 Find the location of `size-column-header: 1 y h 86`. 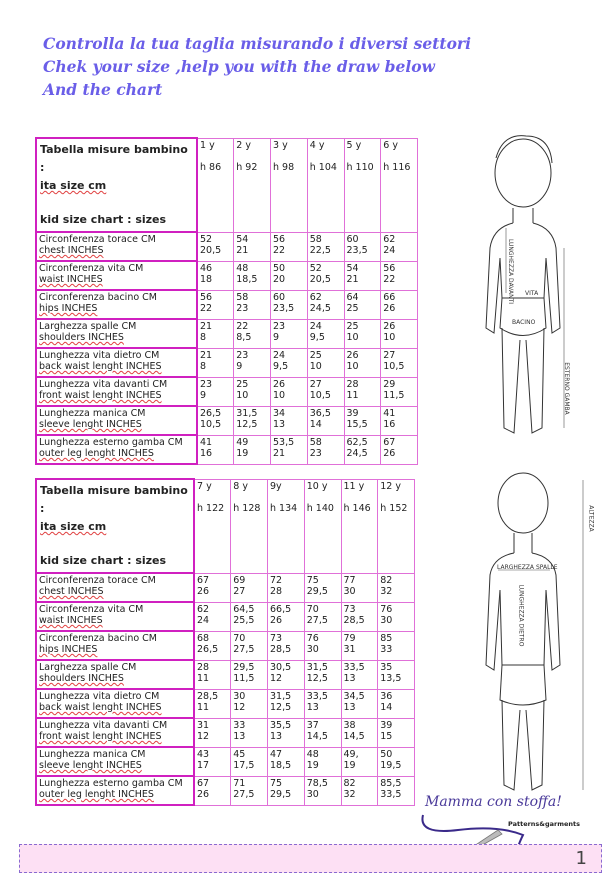

size-column-header: 1 y h 86 is located at coordinates (215, 185).